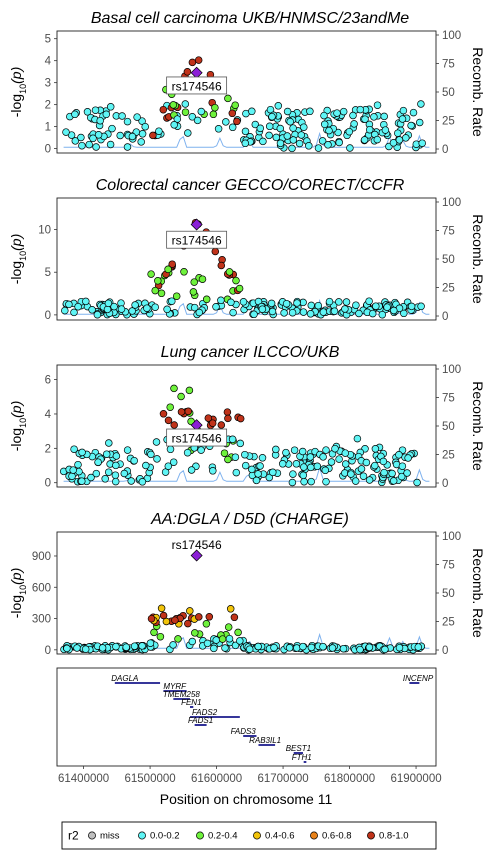 This screenshot has width=500, height=862. I want to click on recomb-tick-label: 25, so click(448, 456).